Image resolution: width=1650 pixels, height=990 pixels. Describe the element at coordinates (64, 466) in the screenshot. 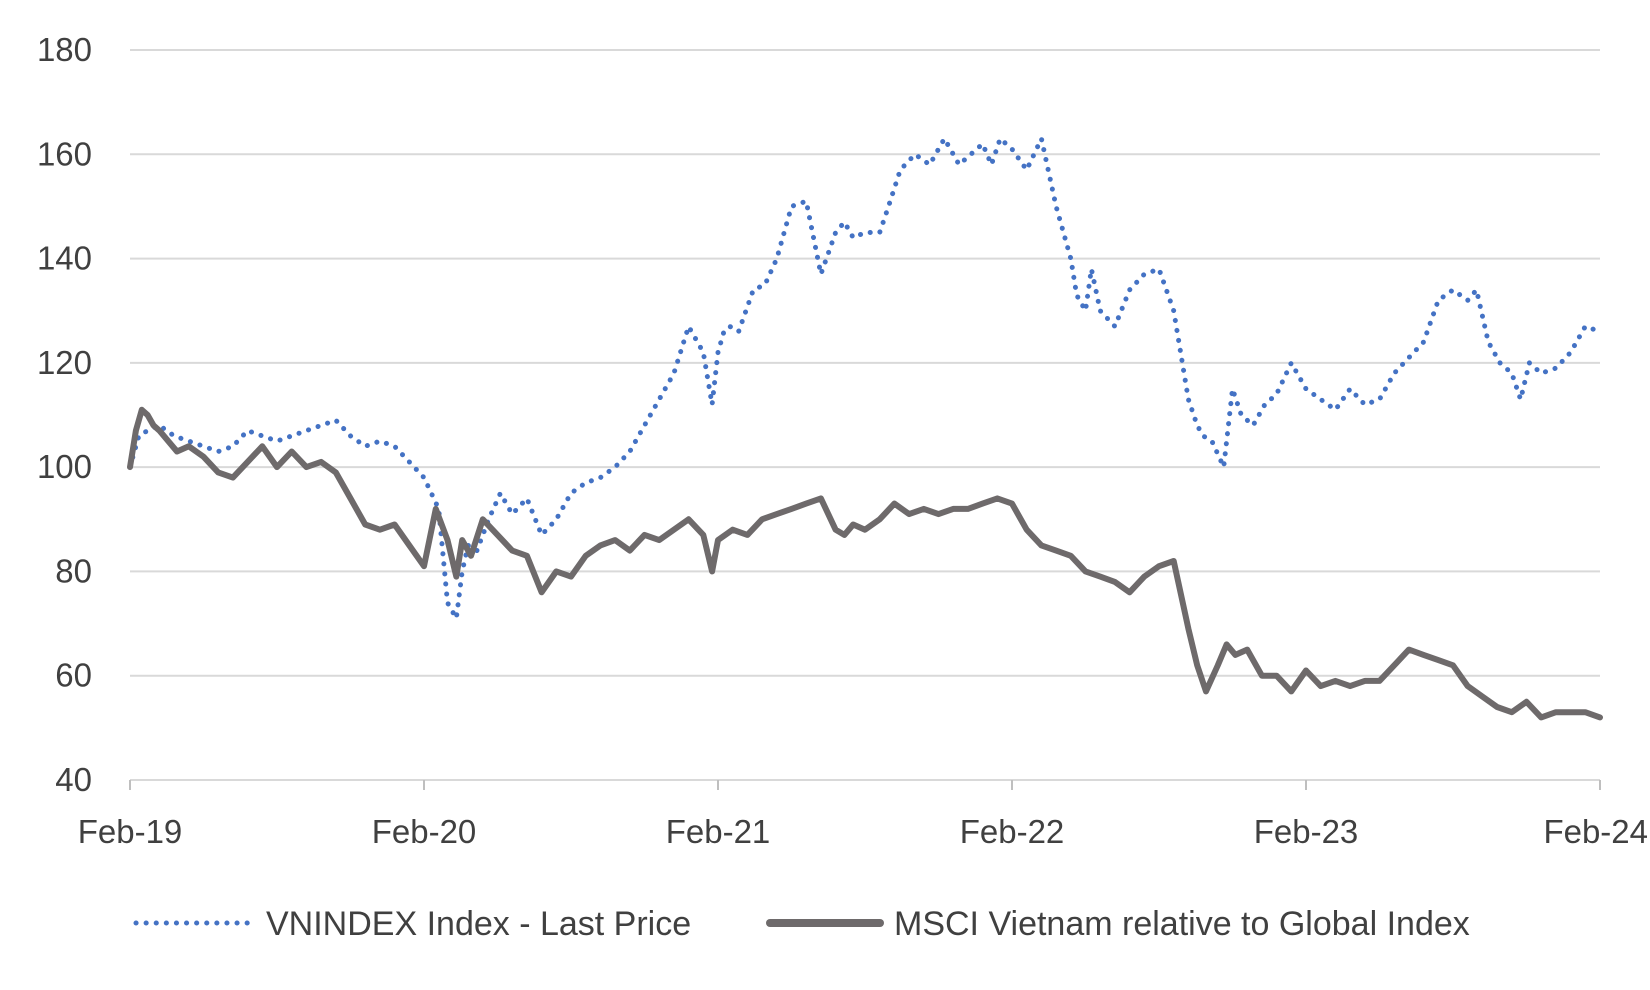

I see `y-tick-label: 100` at that location.